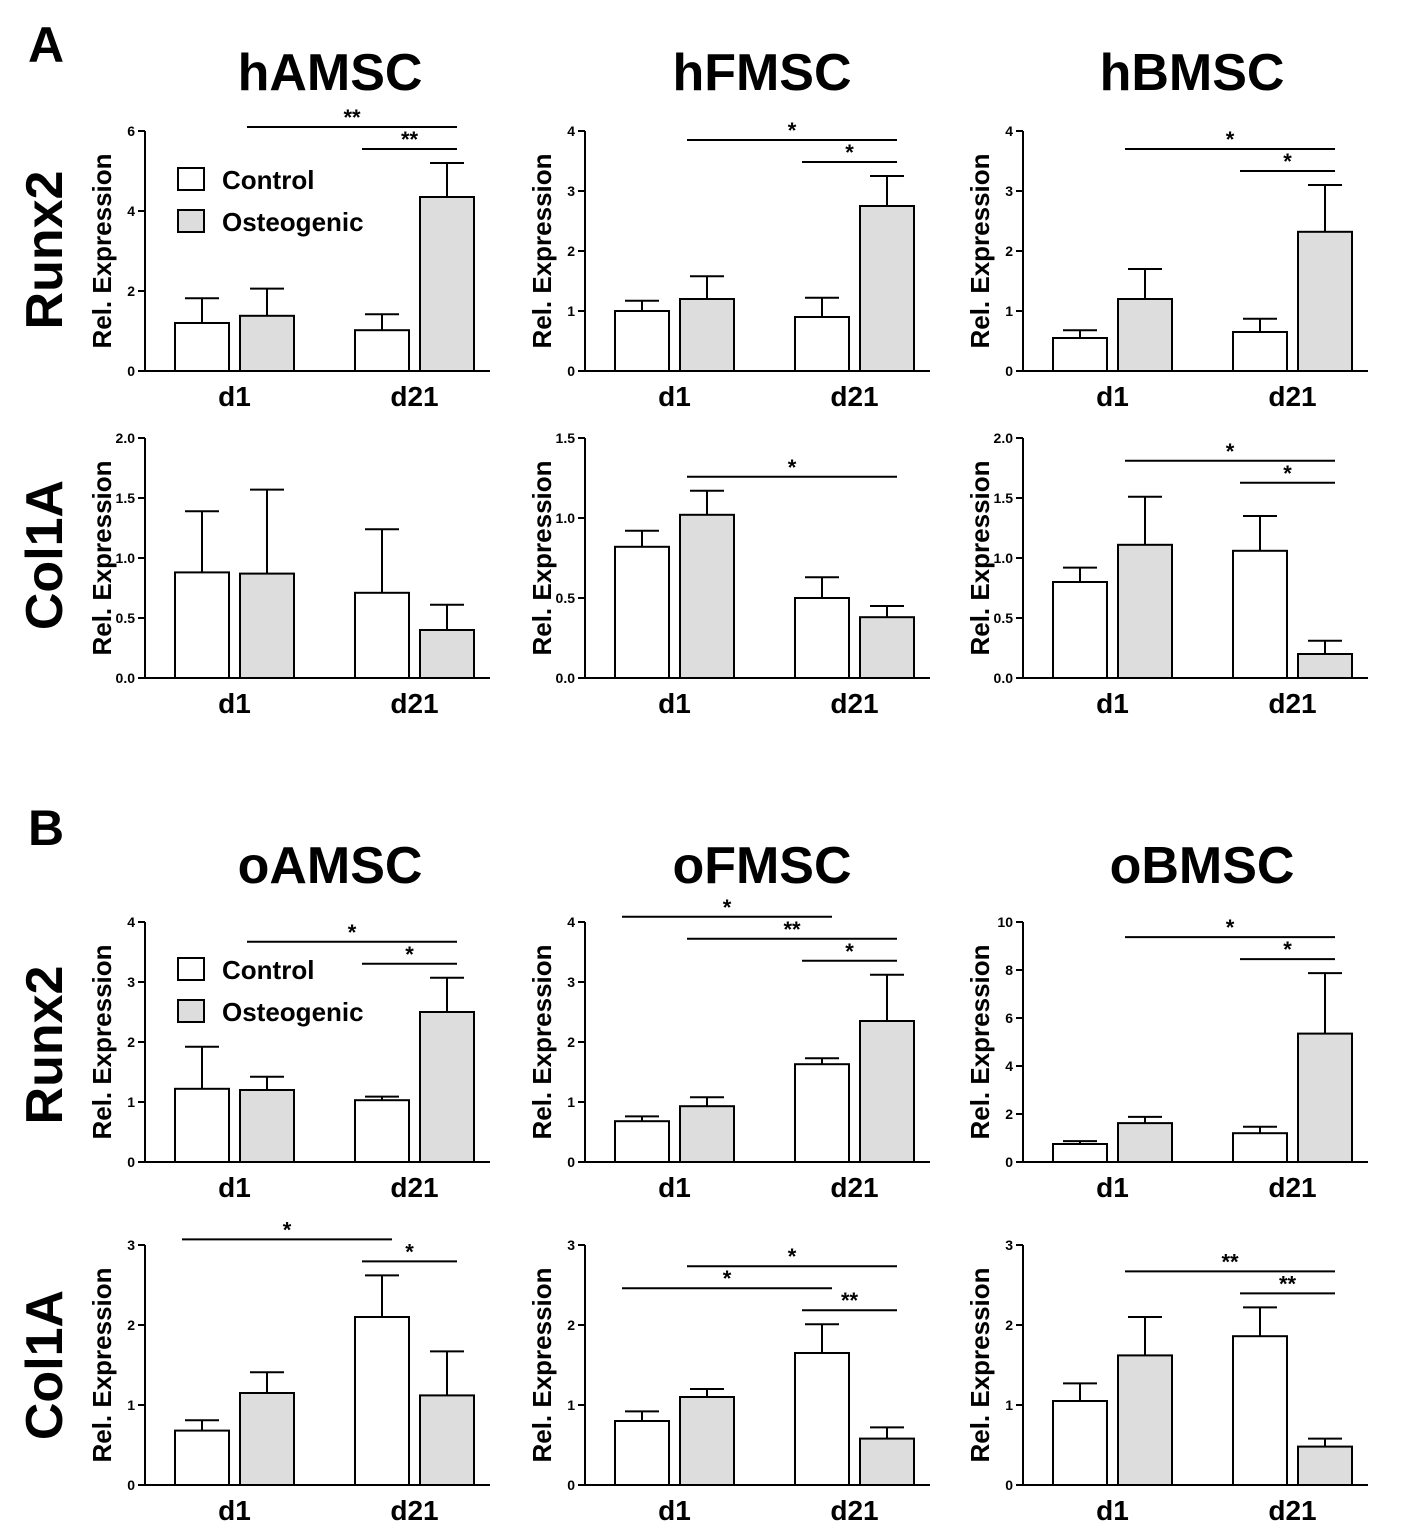 This screenshot has width=1406, height=1534. What do you see at coordinates (288, 1058) in the screenshot?
I see `chart-oamsc-runx2: 0 1 2 3 4 Rel. Expression d1 d21 * *` at bounding box center [288, 1058].